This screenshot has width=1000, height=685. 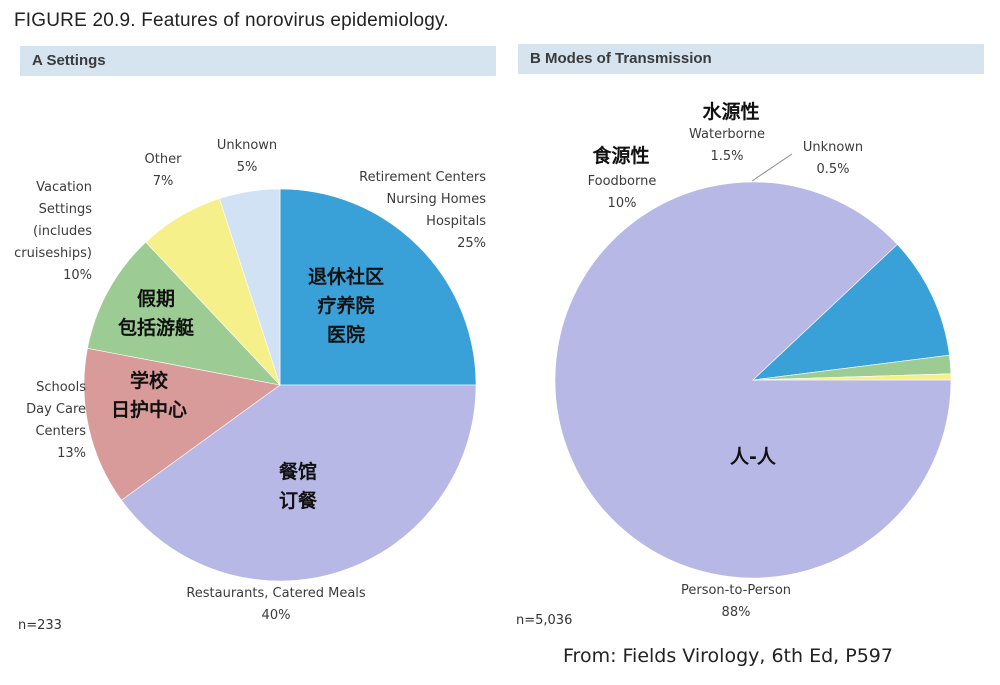 I want to click on pie-a-slice-retirement, so click(x=378, y=287).